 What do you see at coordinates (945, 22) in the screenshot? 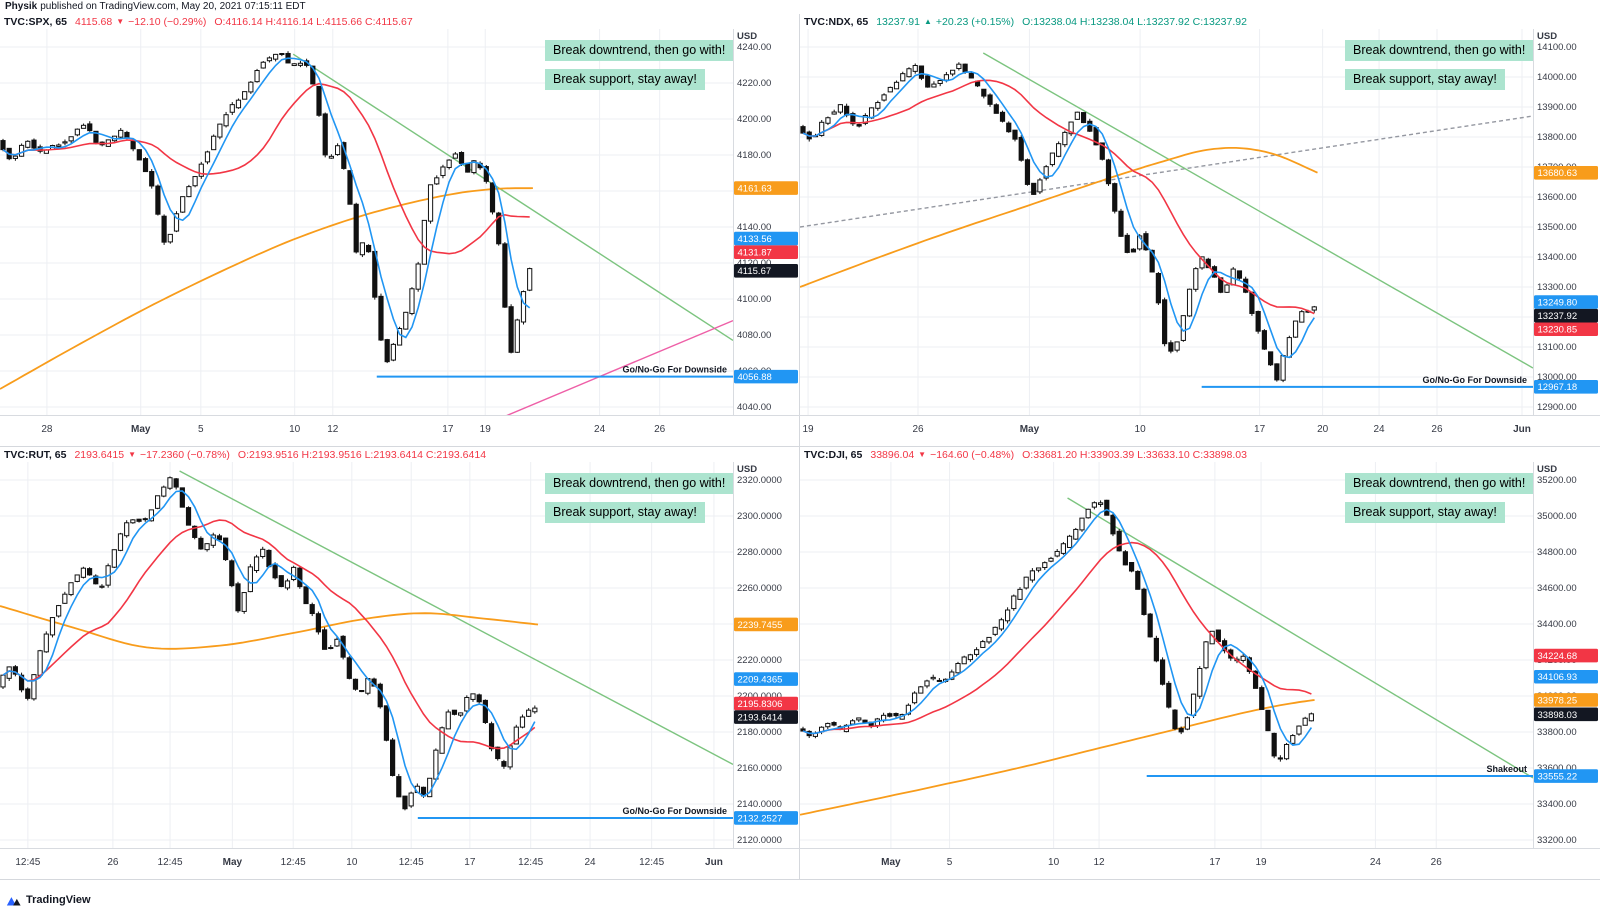
I see `quote-readout: 13237.91 ▲ +20.23 (+0.15%)` at bounding box center [945, 22].